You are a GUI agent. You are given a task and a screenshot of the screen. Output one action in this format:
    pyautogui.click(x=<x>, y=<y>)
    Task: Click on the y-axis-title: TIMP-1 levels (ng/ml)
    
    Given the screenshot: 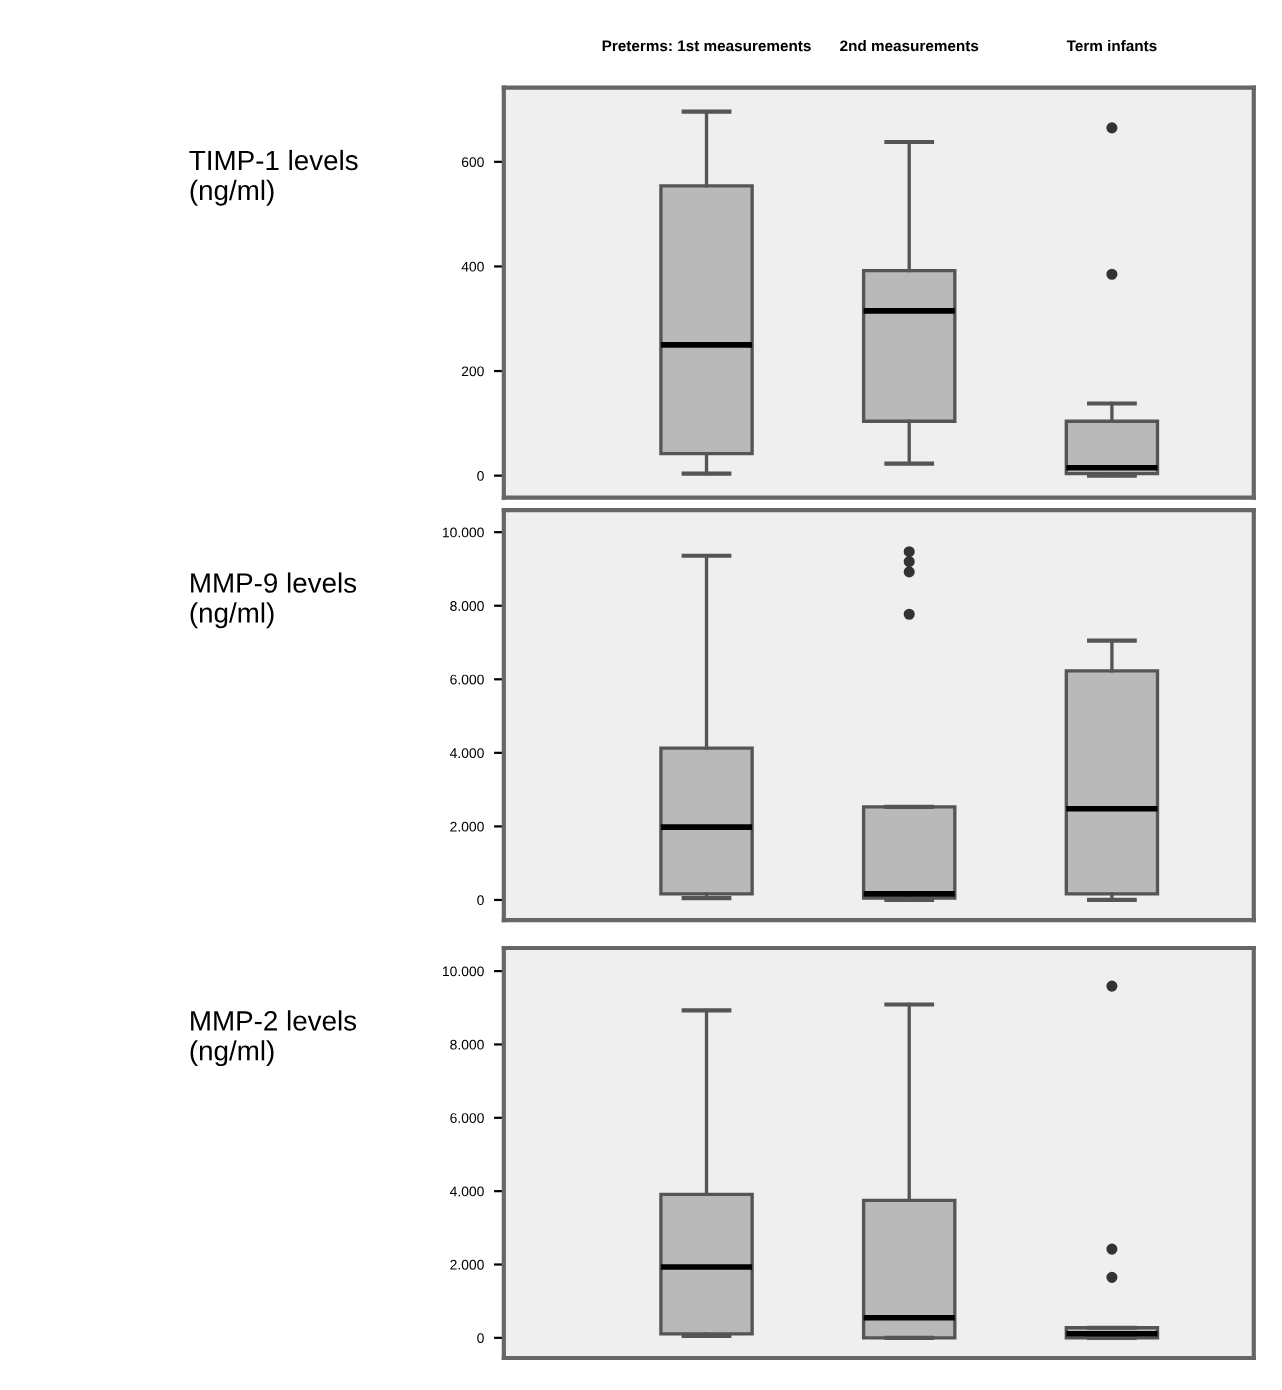 What is the action you would take?
    pyautogui.click(x=273, y=177)
    